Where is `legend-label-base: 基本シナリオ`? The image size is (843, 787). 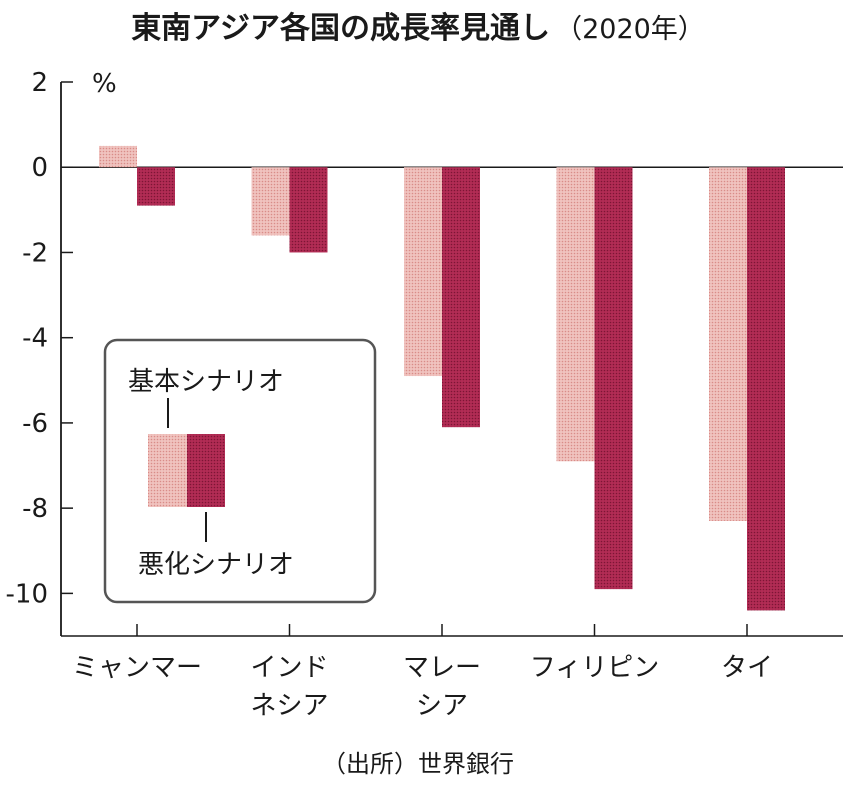
legend-label-base: 基本シナリオ is located at coordinates (206, 382).